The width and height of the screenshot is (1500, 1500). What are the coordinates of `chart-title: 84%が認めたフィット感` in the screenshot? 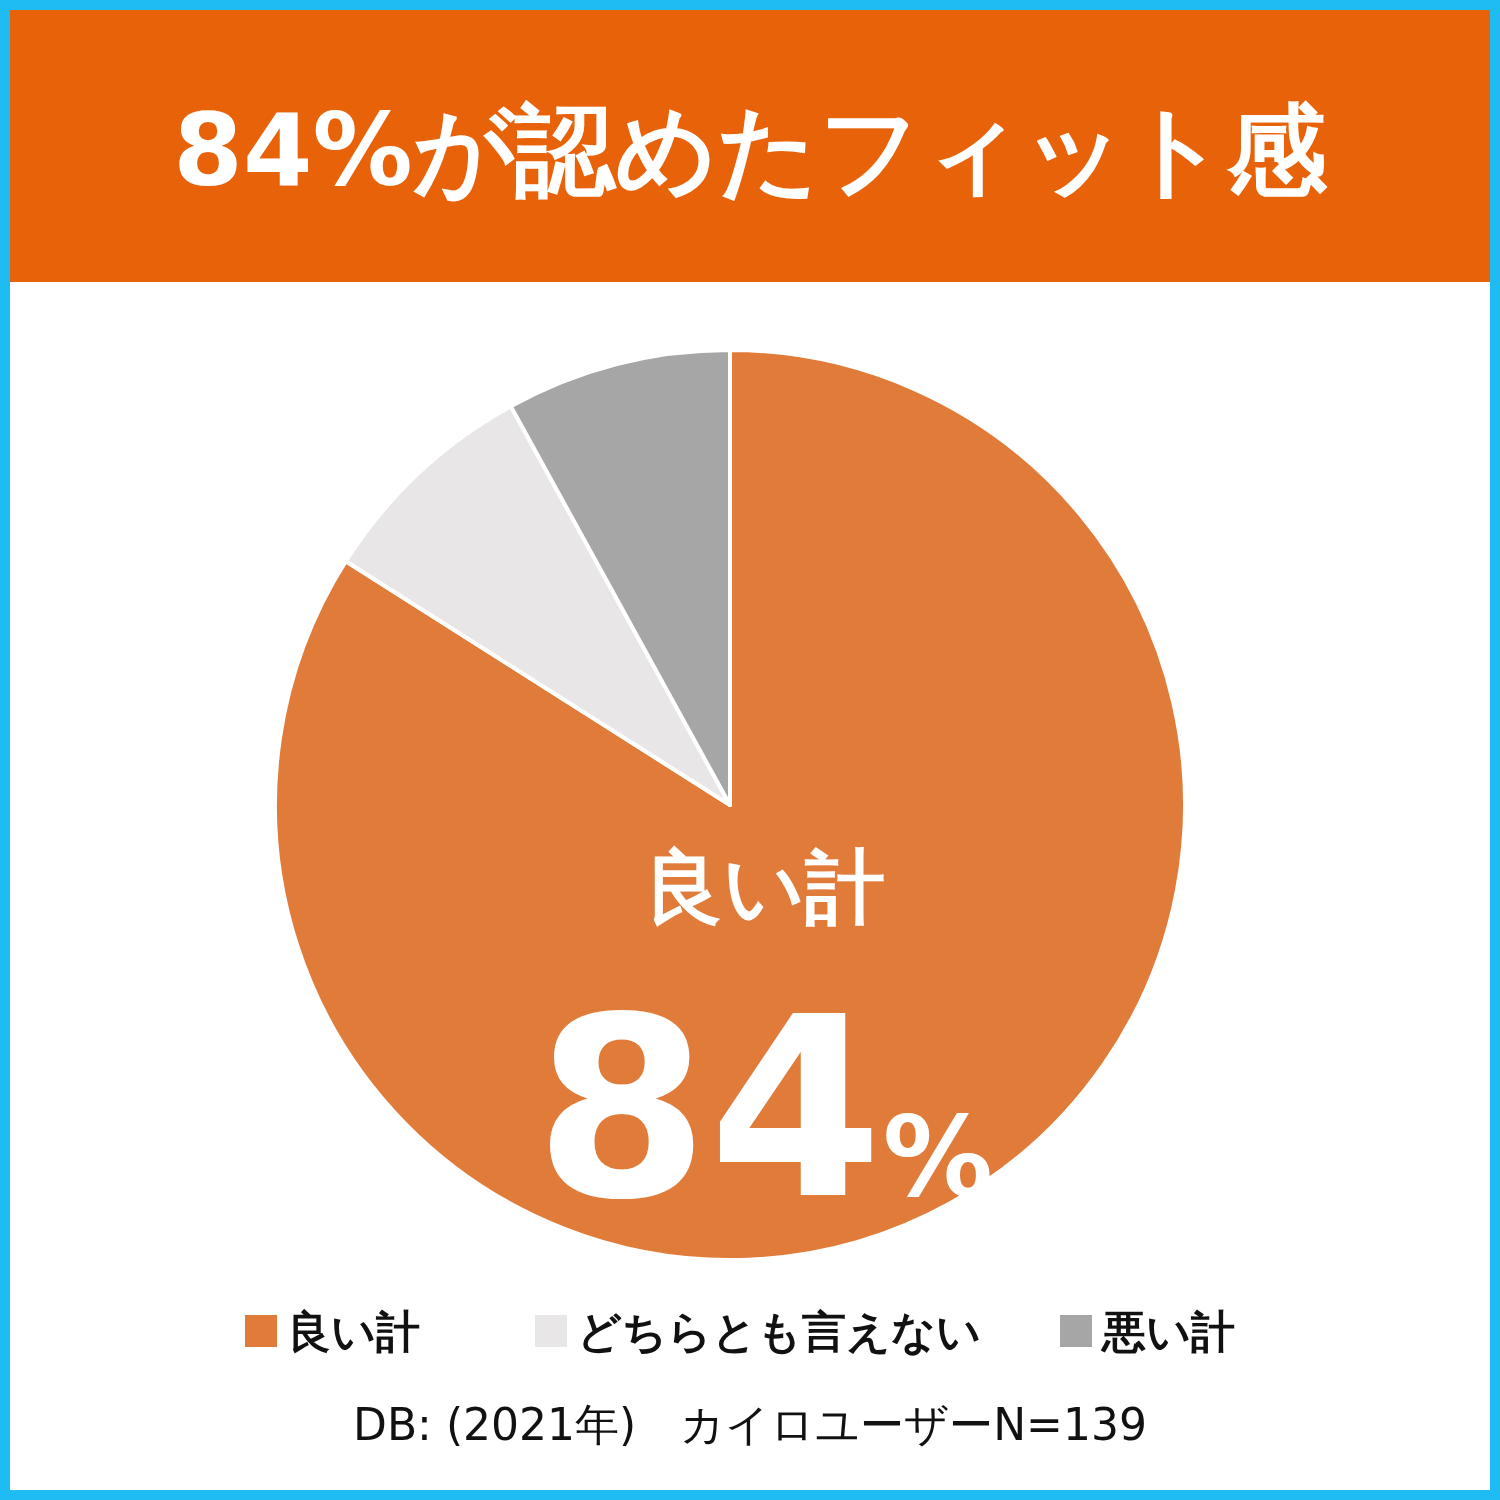 It's located at (750, 150).